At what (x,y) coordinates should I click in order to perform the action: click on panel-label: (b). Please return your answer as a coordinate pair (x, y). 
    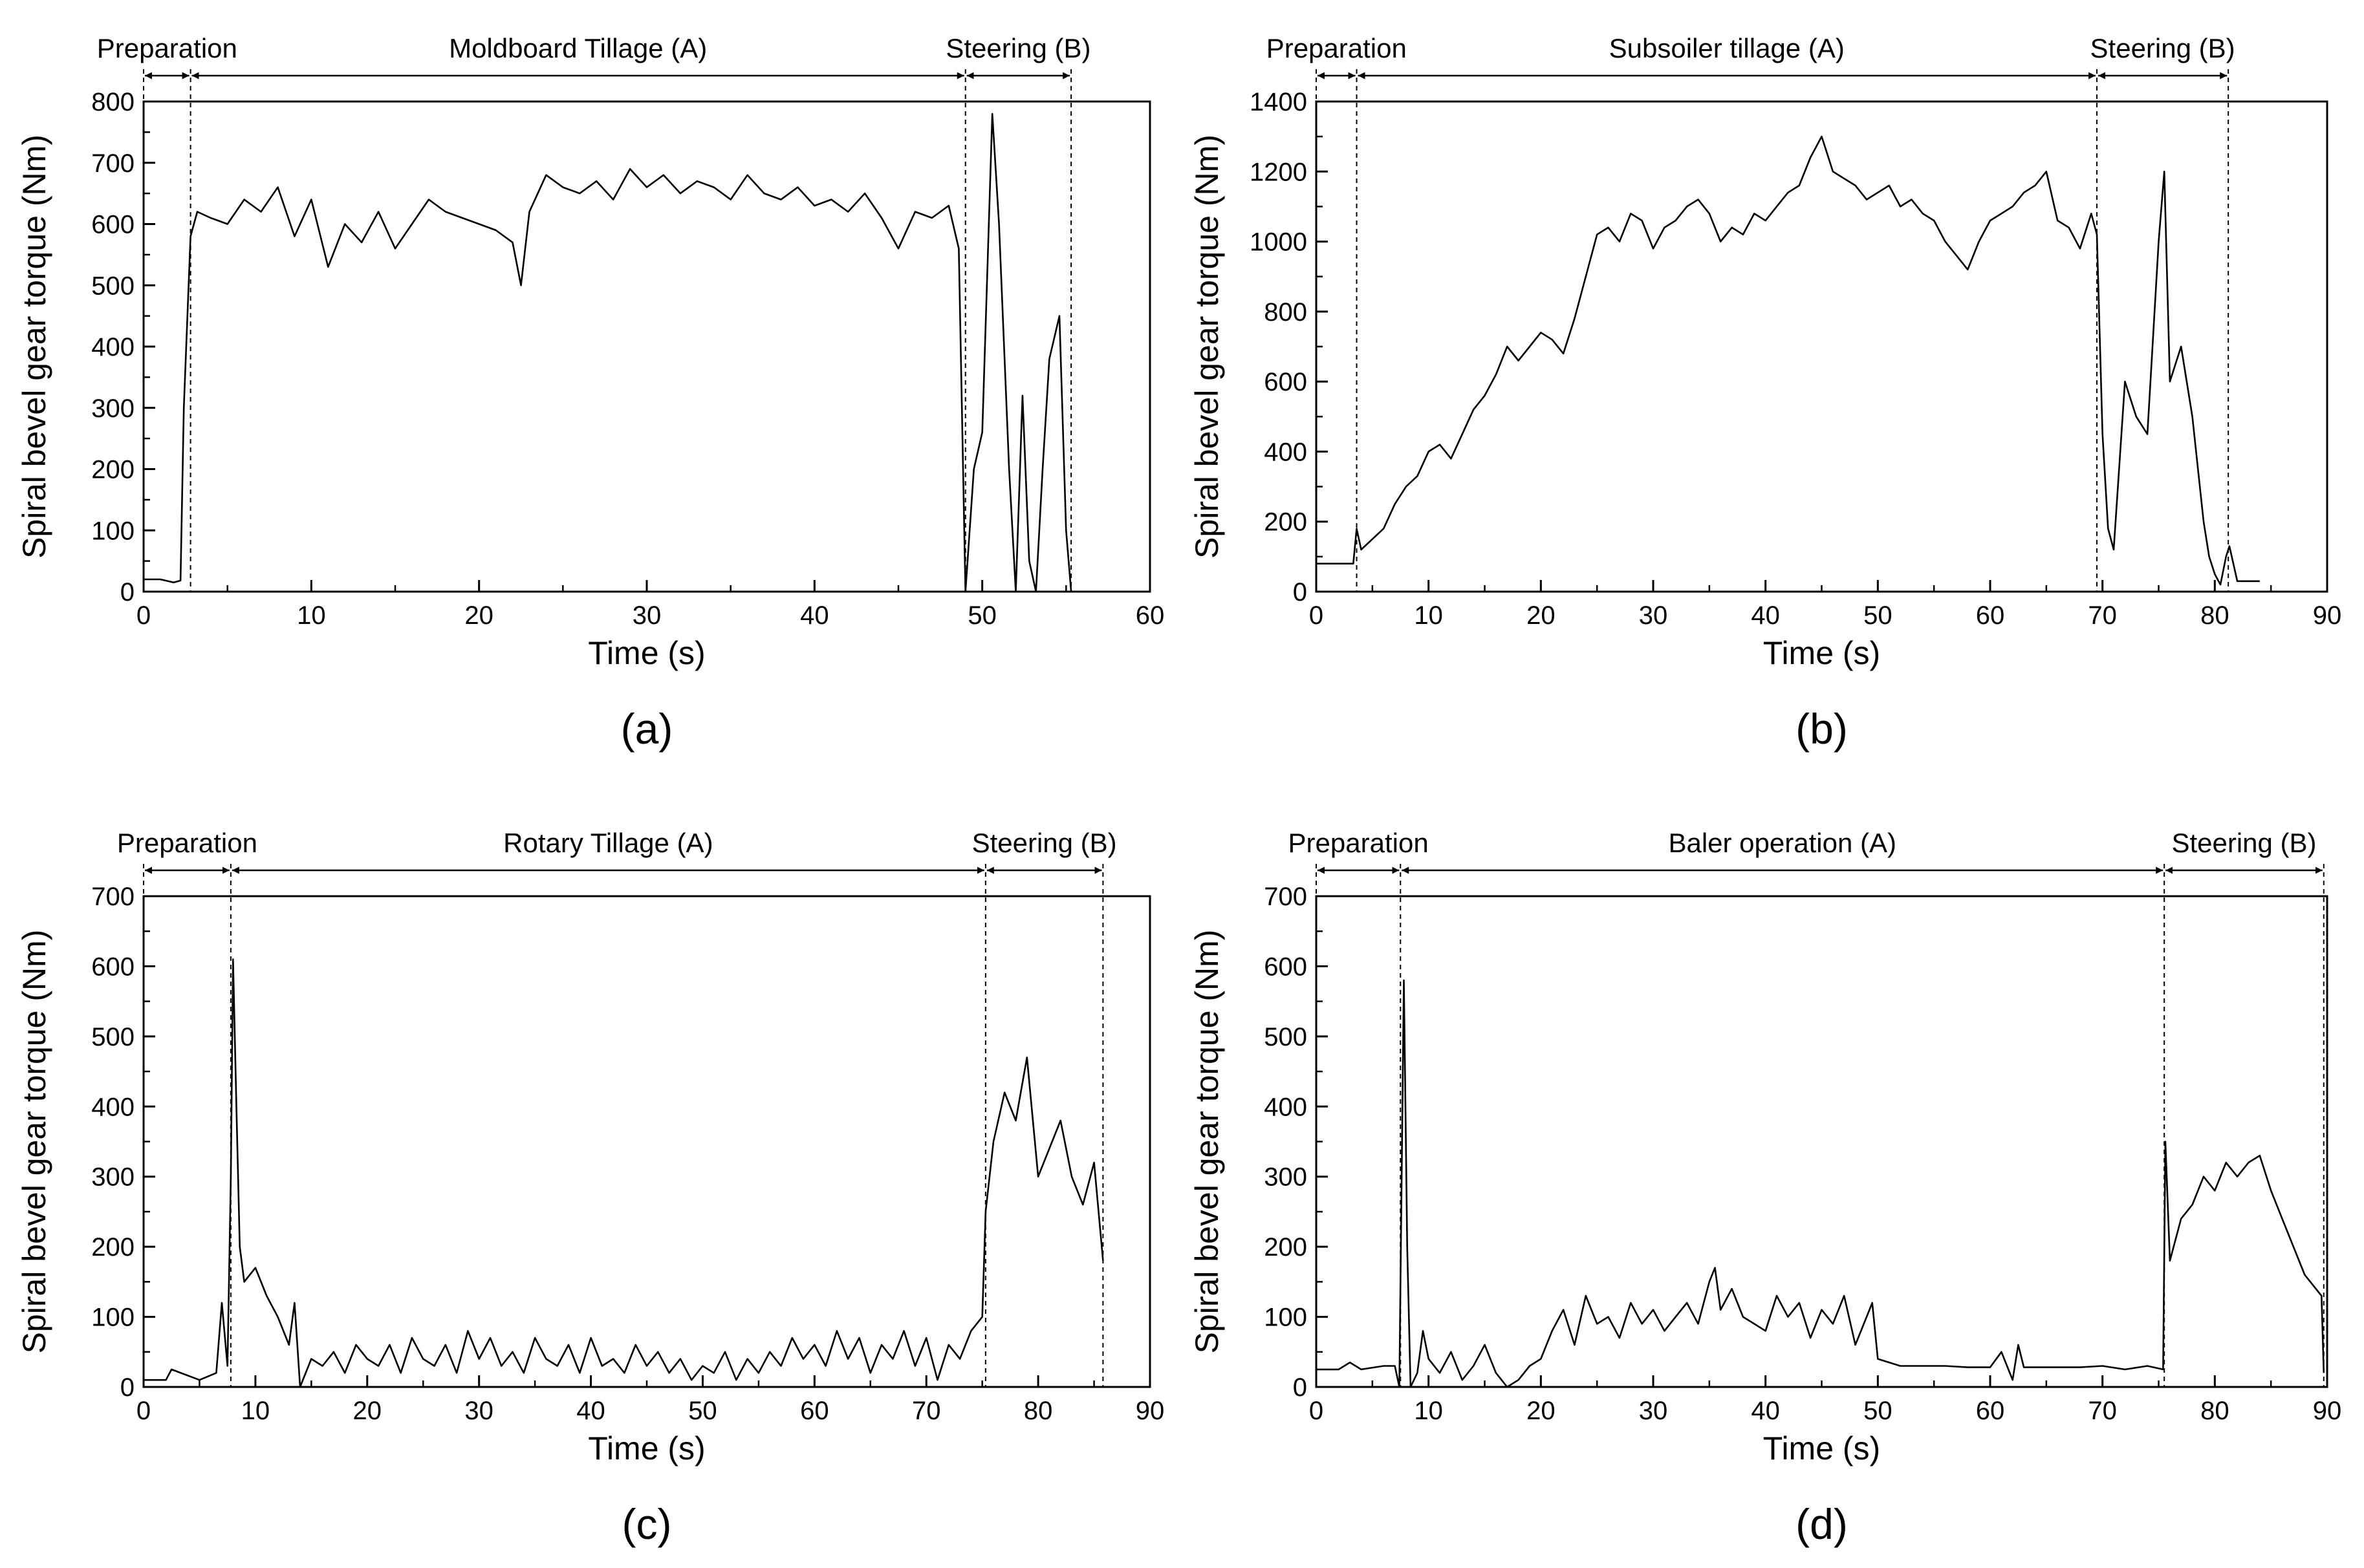
    Looking at the image, I should click on (1821, 729).